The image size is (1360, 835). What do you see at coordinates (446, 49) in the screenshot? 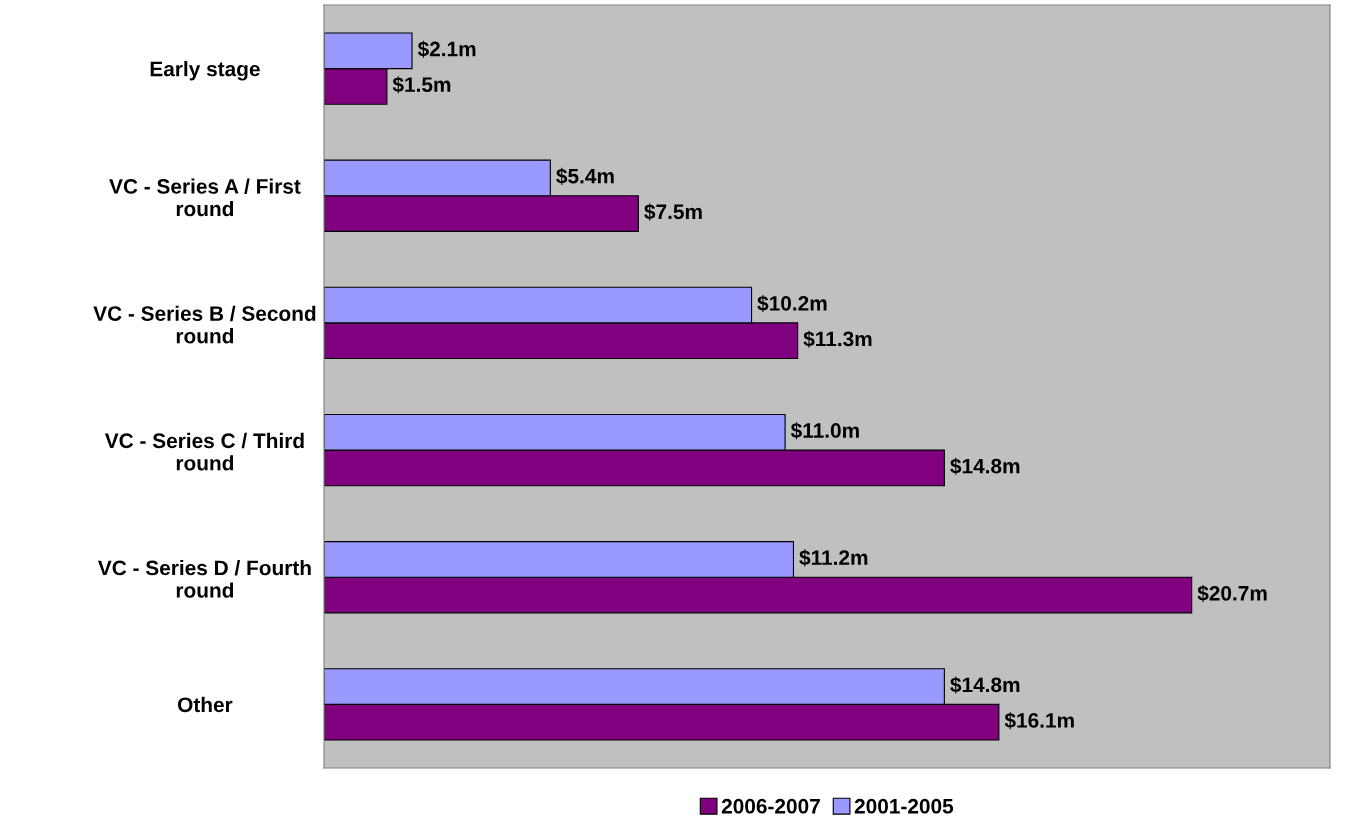
I see `data-label: $2.1m` at bounding box center [446, 49].